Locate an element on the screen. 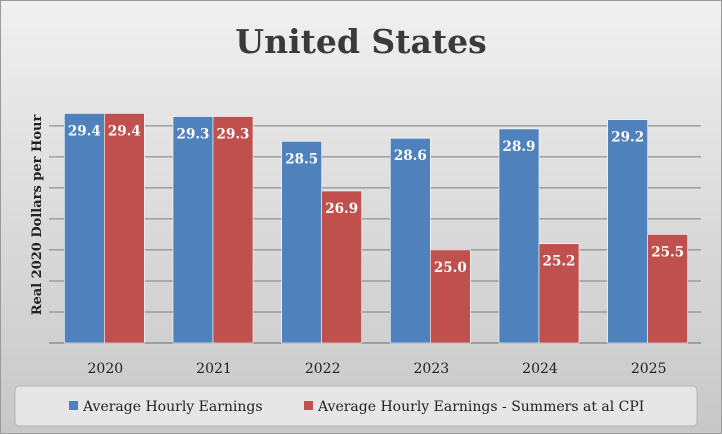 Image resolution: width=722 pixels, height=434 pixels. x-tick-label-2025: 2025 is located at coordinates (649, 369).